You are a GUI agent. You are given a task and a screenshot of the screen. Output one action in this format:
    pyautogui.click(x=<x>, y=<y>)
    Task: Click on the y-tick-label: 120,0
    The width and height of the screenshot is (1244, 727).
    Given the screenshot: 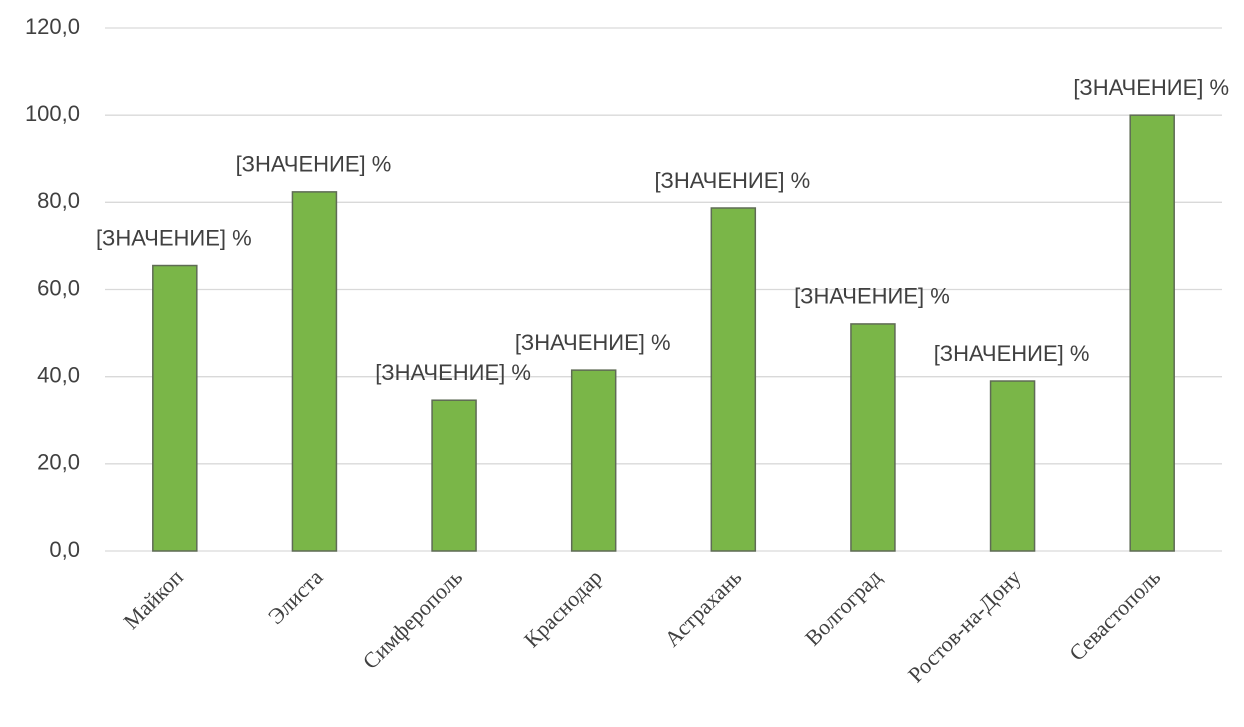 What is the action you would take?
    pyautogui.click(x=52, y=26)
    